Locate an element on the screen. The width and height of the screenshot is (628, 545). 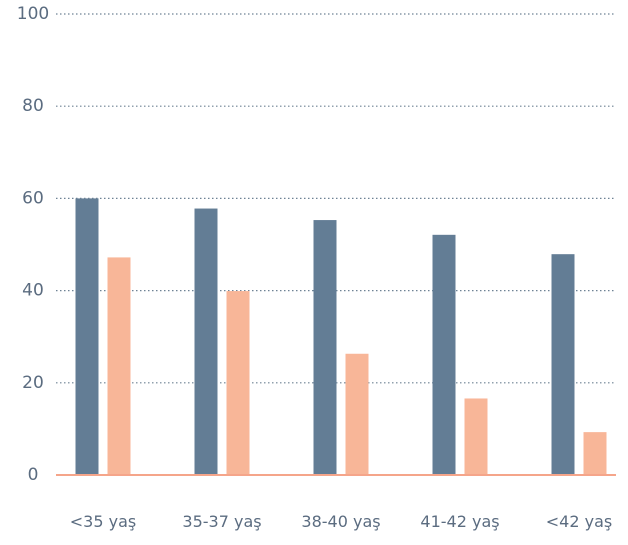
y-axis-tick-labels: 0 20 40 60 80 100 is located at coordinates (33, 244).